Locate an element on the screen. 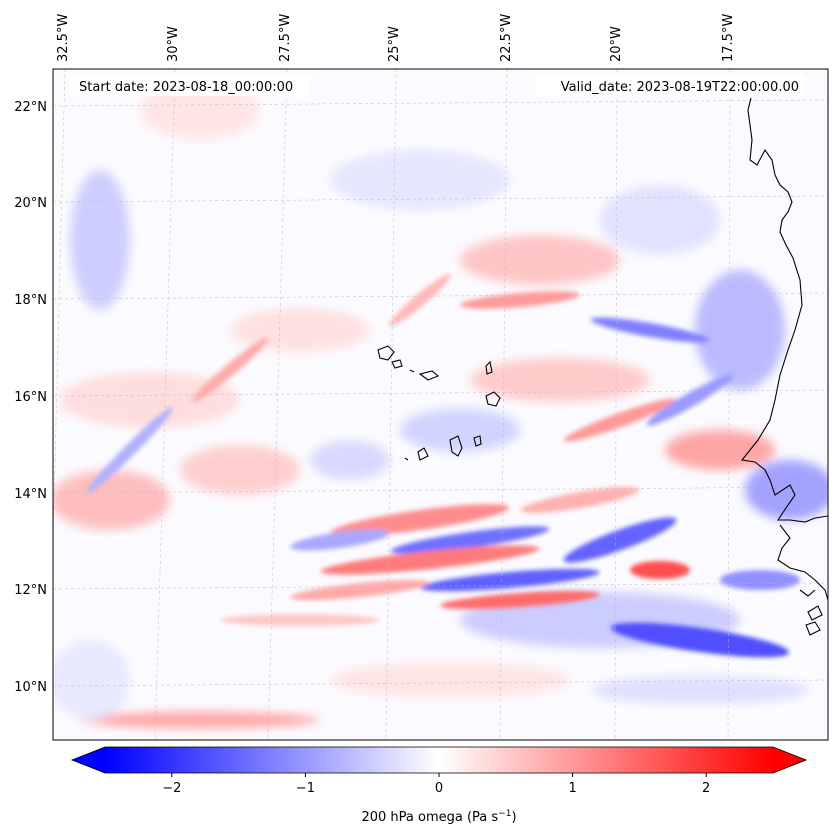 The width and height of the screenshot is (837, 839). lon-label-17-5w: 17.5°W is located at coordinates (728, 38).